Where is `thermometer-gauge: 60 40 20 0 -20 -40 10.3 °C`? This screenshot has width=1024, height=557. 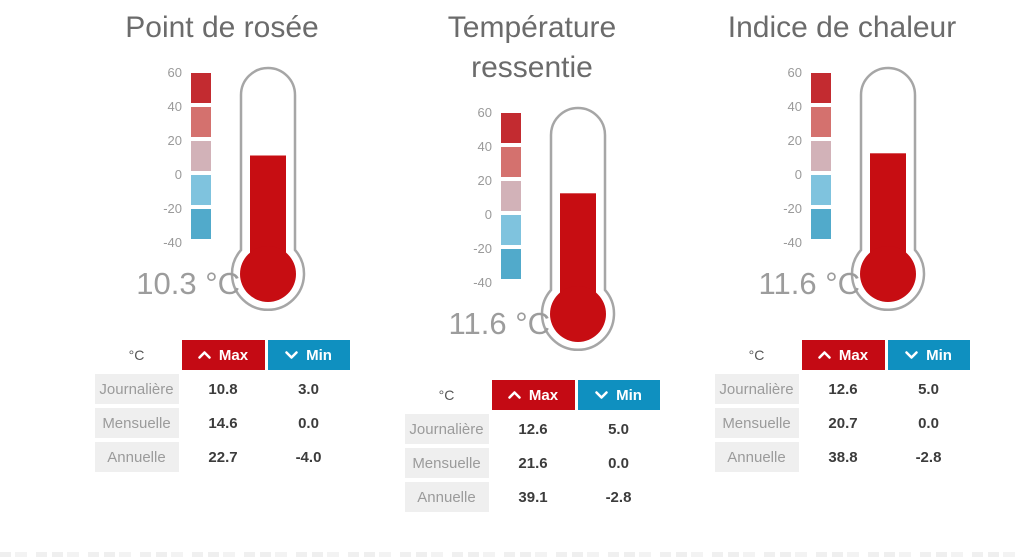
thermometer-gauge: 60 40 20 0 -20 -40 10.3 °C is located at coordinates (223, 190).